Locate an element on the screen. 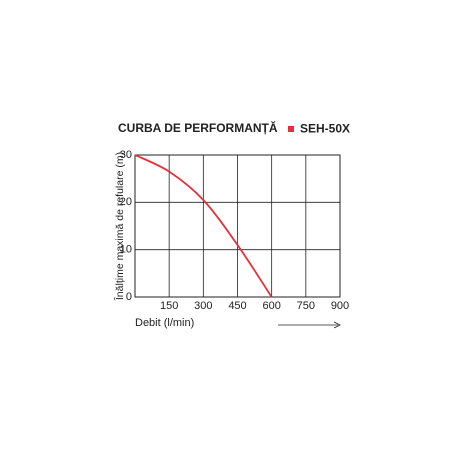 The height and width of the screenshot is (450, 450). x-tick-label: 300 is located at coordinates (203, 306).